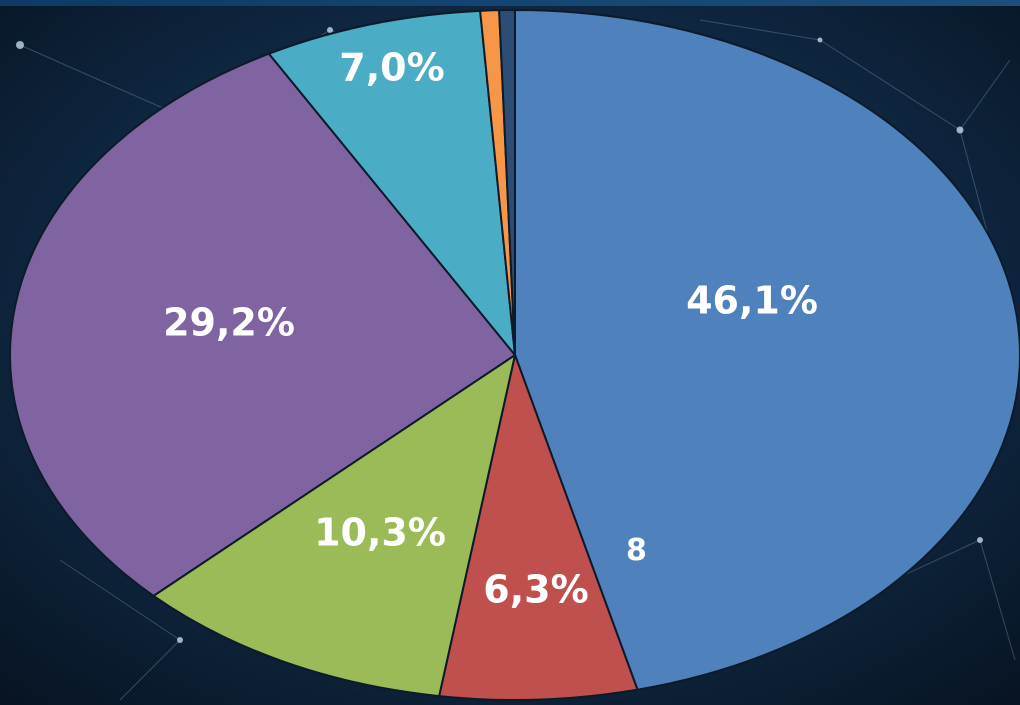 The height and width of the screenshot is (705, 1020). Describe the element at coordinates (535, 590) in the screenshot. I see `slice-label-2: 6,3%` at that location.